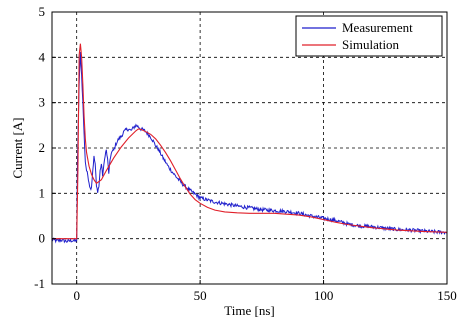 Image resolution: width=464 pixels, height=320 pixels. I want to click on legend-label-simulation: Simulation, so click(371, 44).